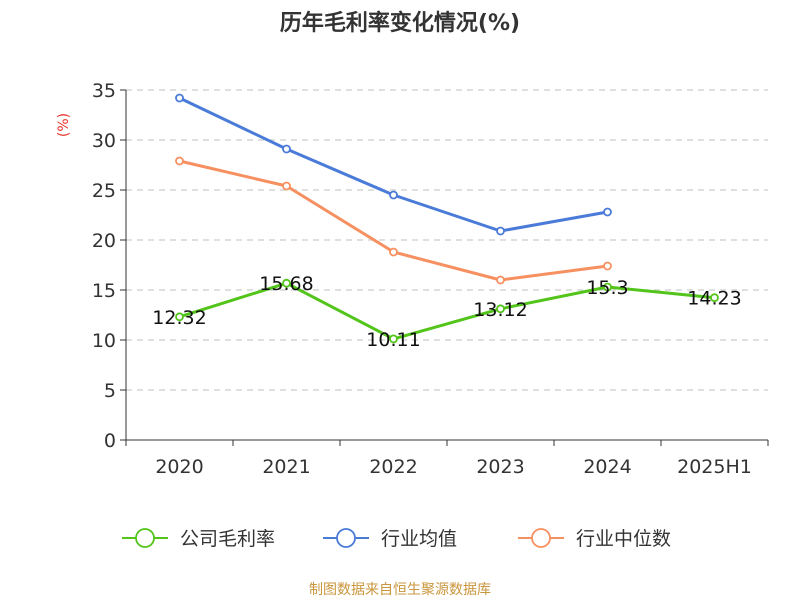 This screenshot has height=600, width=800. What do you see at coordinates (64, 125) in the screenshot?
I see `y-axis-label: (%)` at bounding box center [64, 125].